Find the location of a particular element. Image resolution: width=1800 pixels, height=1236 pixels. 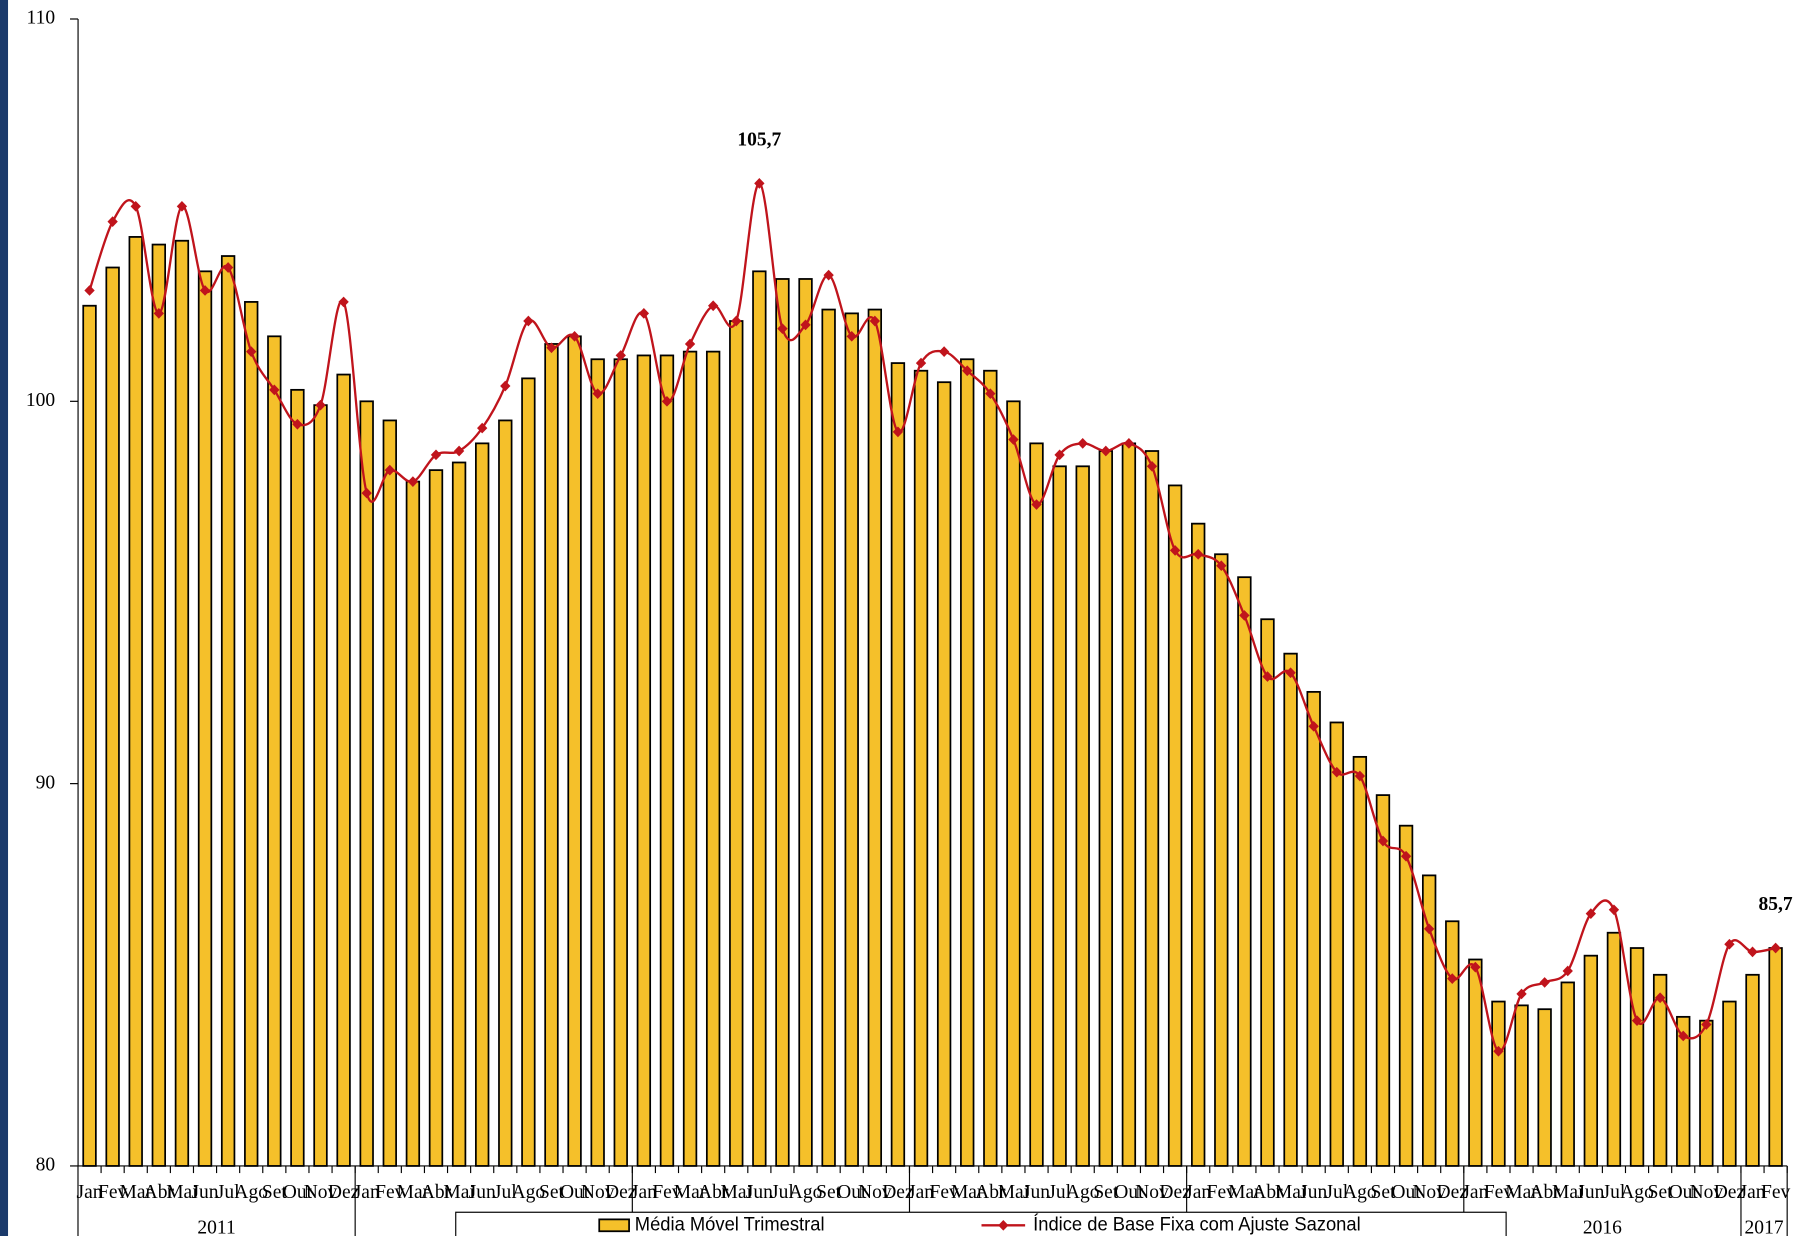

year-label: 2017 is located at coordinates (1764, 1226).